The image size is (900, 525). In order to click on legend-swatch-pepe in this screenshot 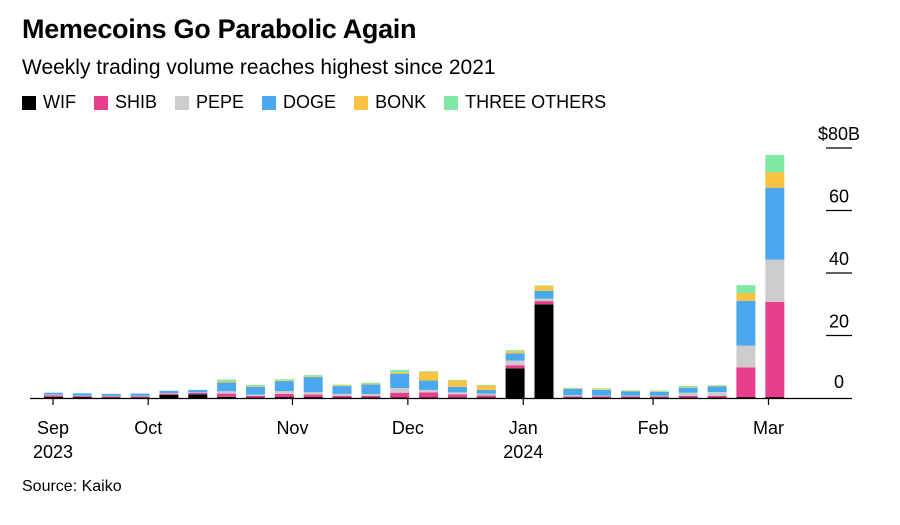, I will do `click(182, 102)`.